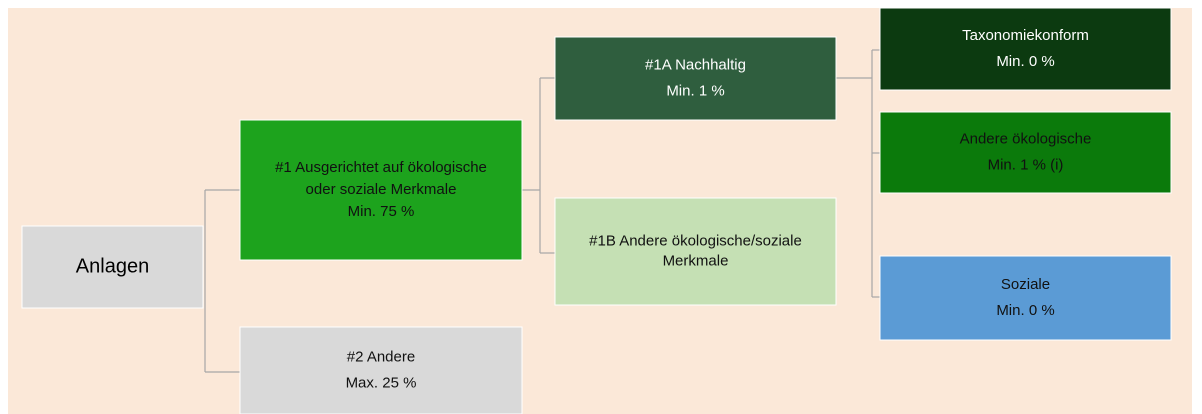  Describe the element at coordinates (1026, 164) in the screenshot. I see `node-label: Min. 1 % (i)` at that location.